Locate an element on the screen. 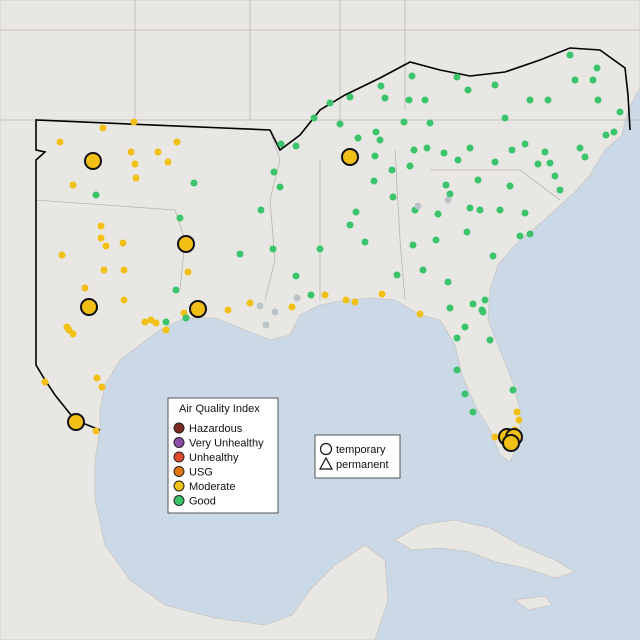 This screenshot has height=640, width=640. permanent-symbol is located at coordinates (326, 463).